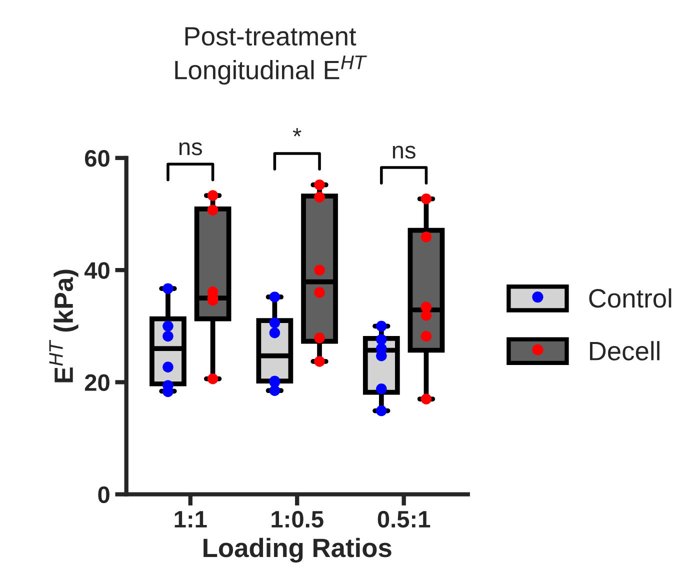 The image size is (683, 585). I want to click on x-tick-label: 1:1, so click(190, 519).